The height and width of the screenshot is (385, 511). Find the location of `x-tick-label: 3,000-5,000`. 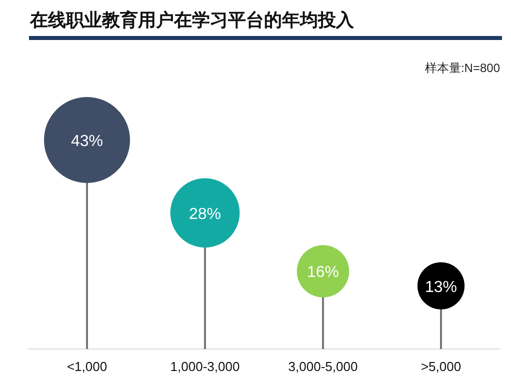

x-tick-label: 3,000-5,000 is located at coordinates (323, 366).